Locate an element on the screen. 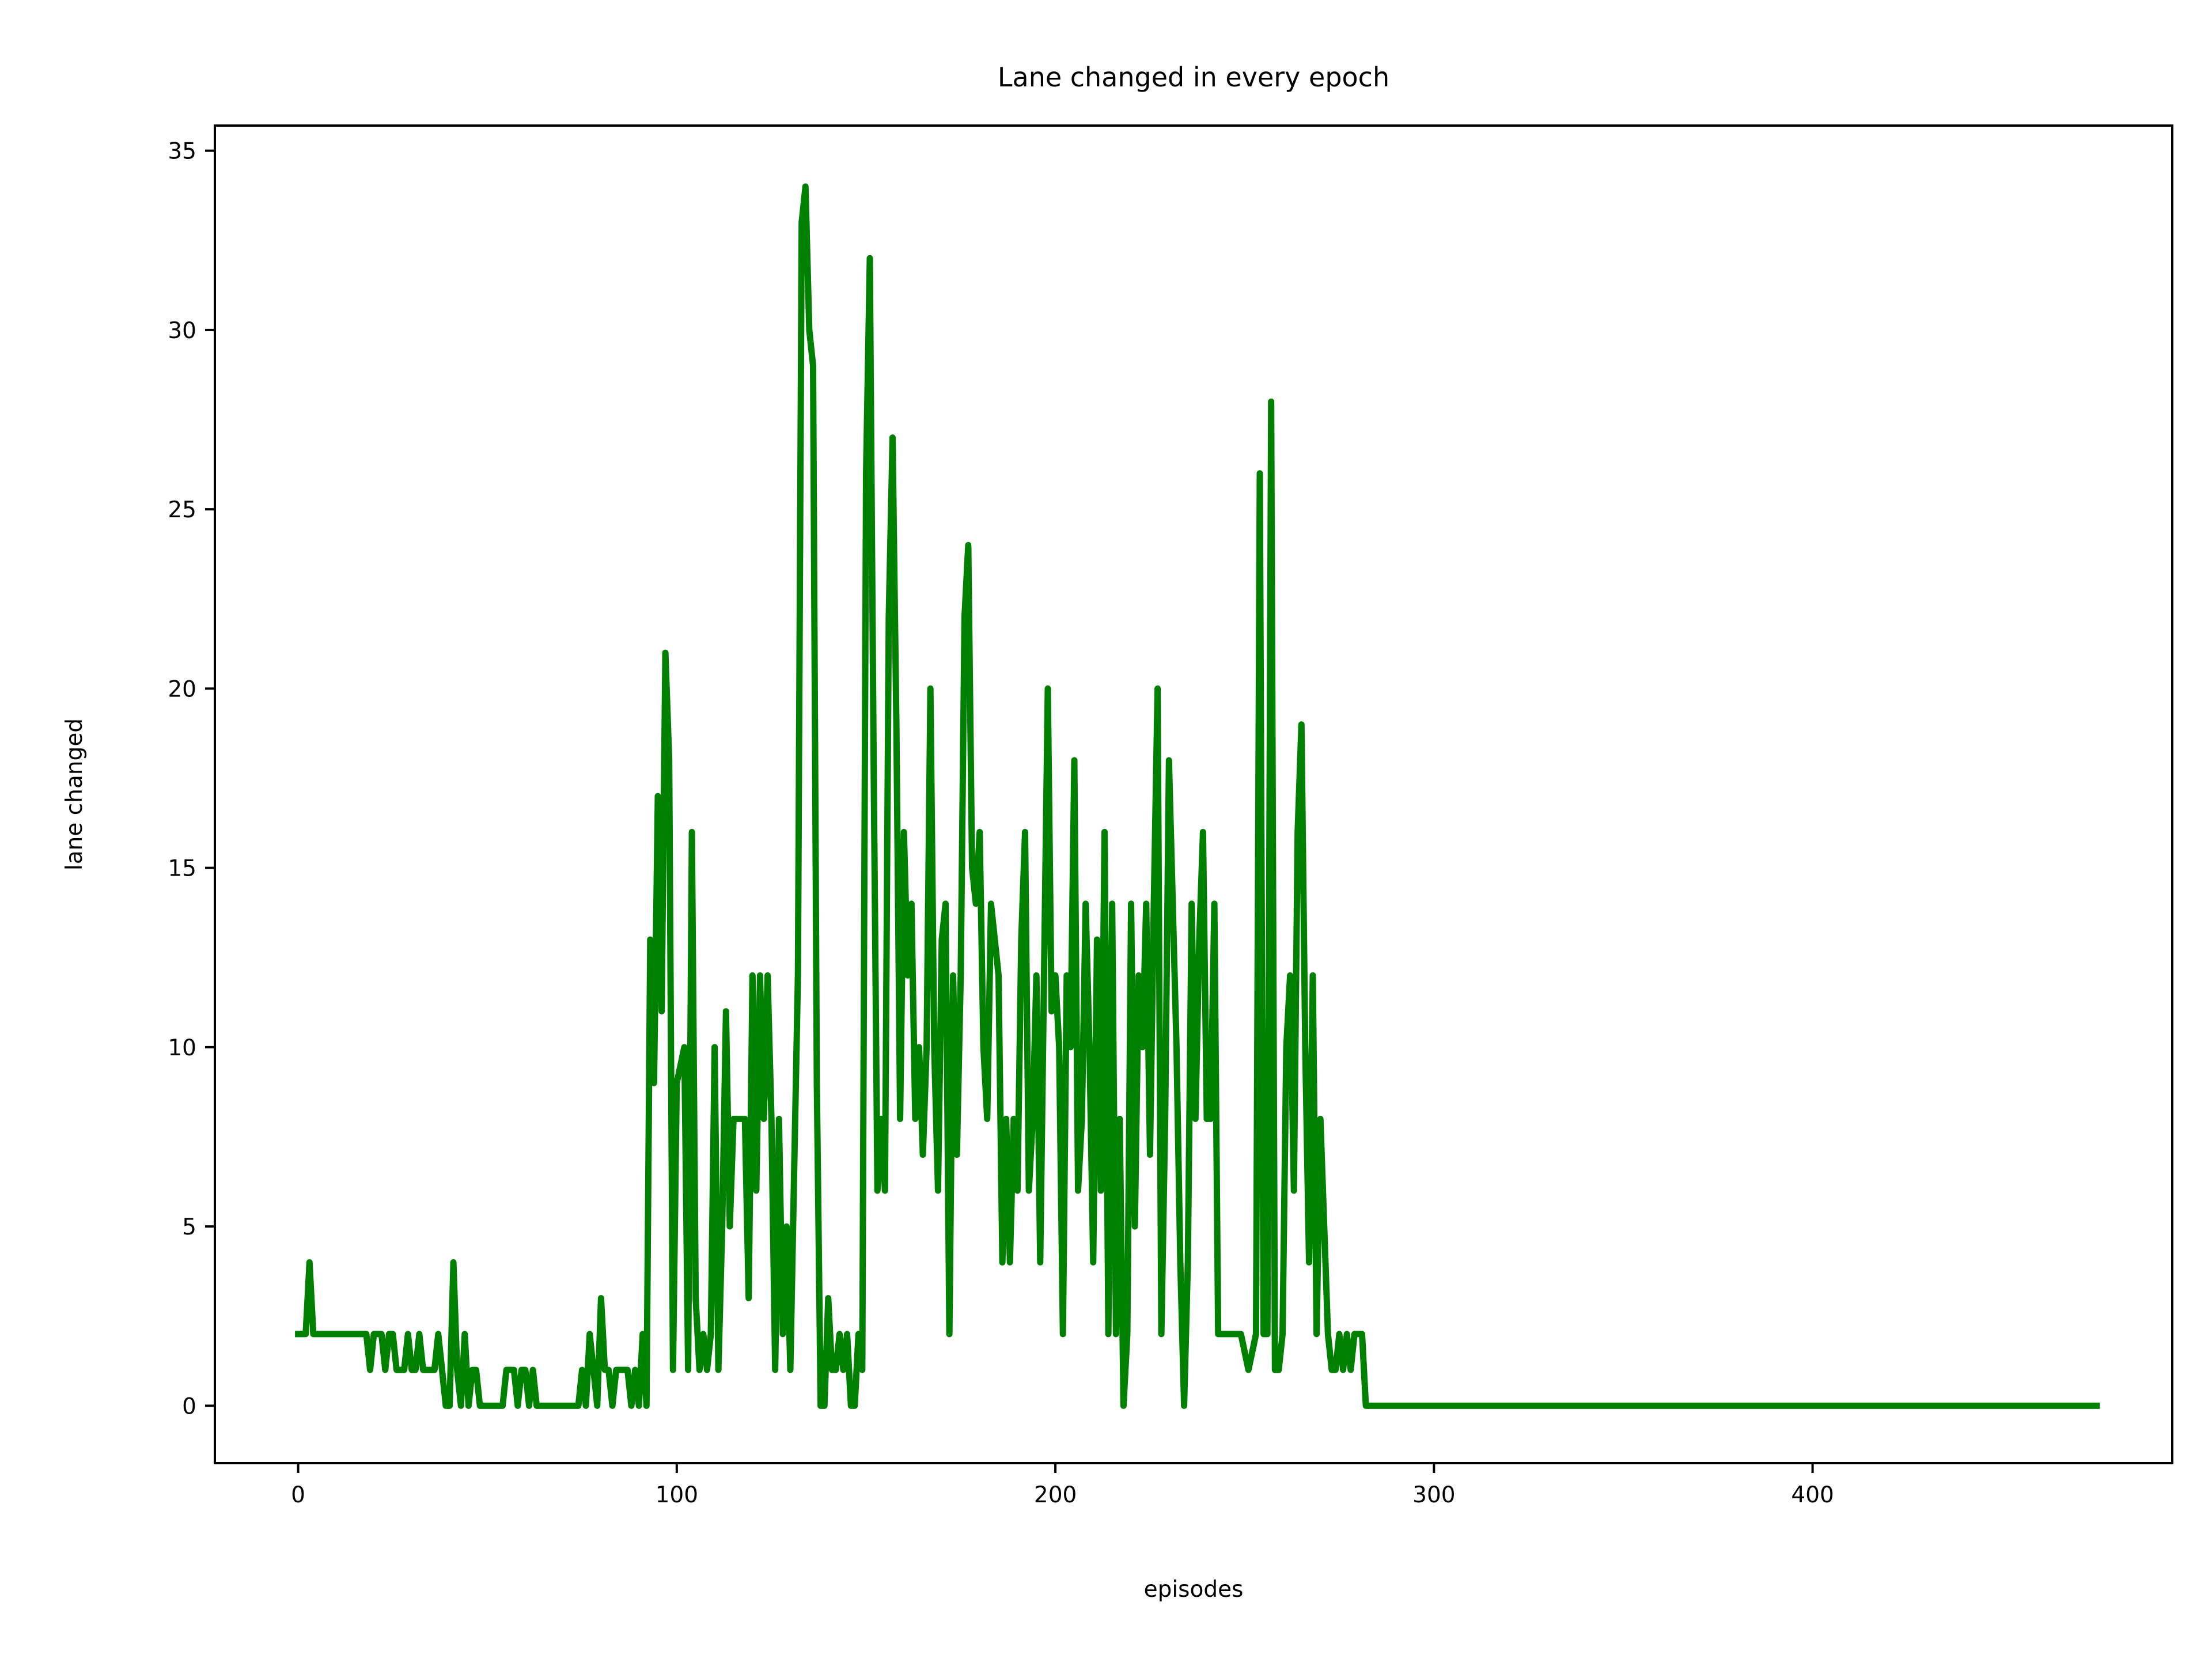 The width and height of the screenshot is (2212, 1659). x-tick-label: 0 is located at coordinates (298, 1495).